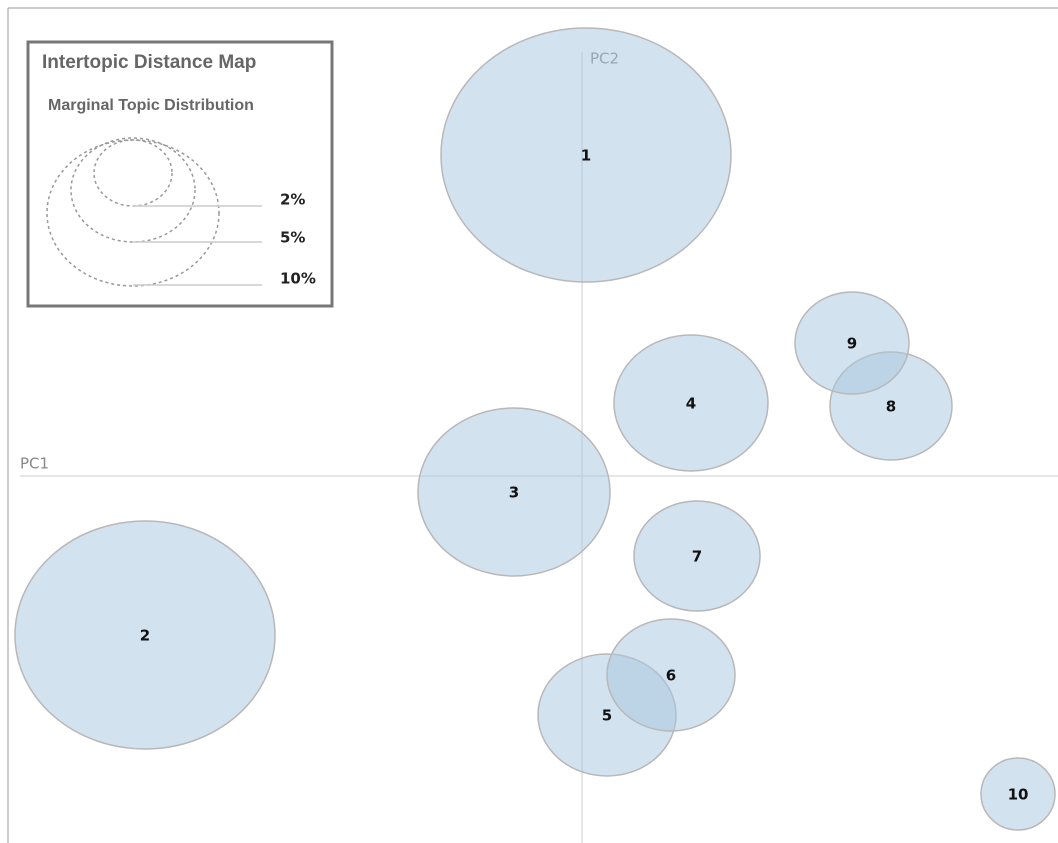 The width and height of the screenshot is (1058, 843). I want to click on topic-label: 5, so click(607, 716).